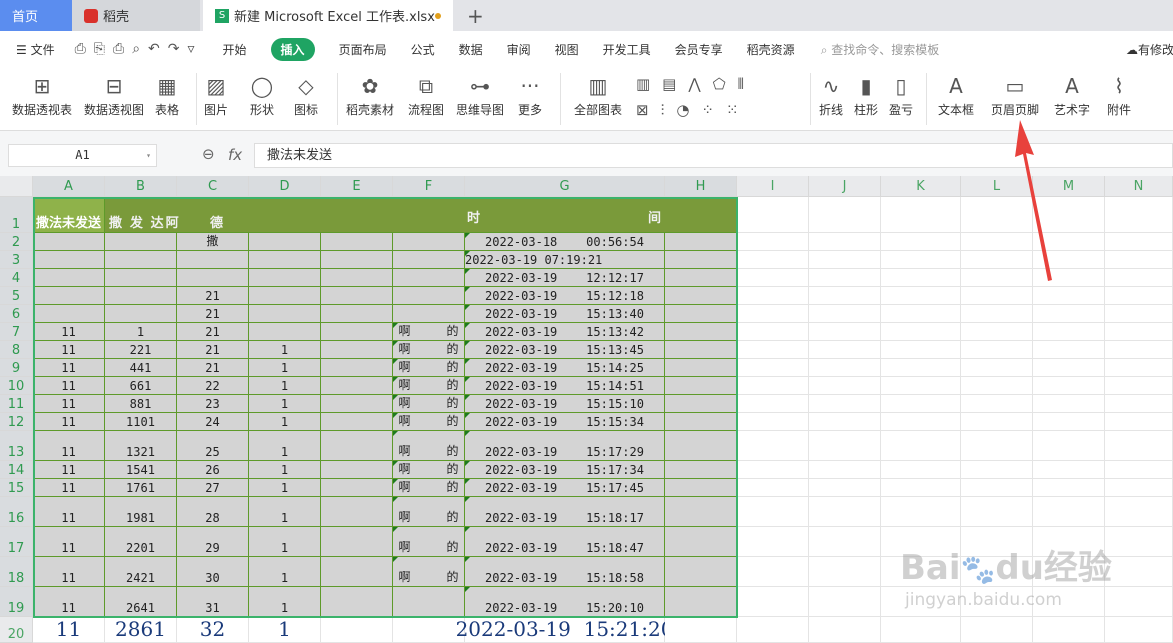 This screenshot has width=1173, height=643. Describe the element at coordinates (285, 446) in the screenshot. I see `cell-D13: 1` at that location.